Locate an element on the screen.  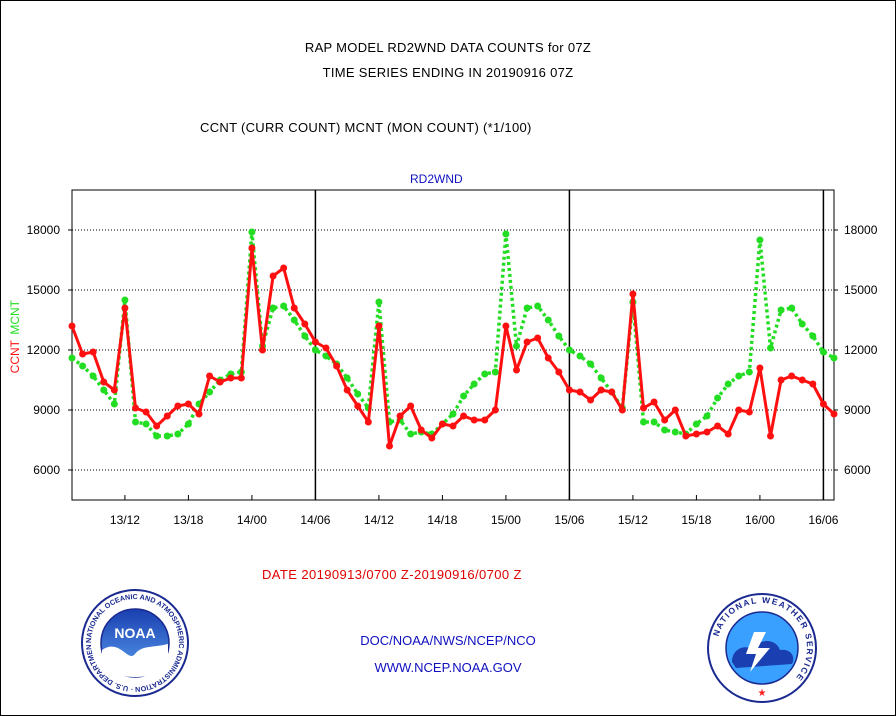
y-tick-label-left: 9000 is located at coordinates (46, 410).